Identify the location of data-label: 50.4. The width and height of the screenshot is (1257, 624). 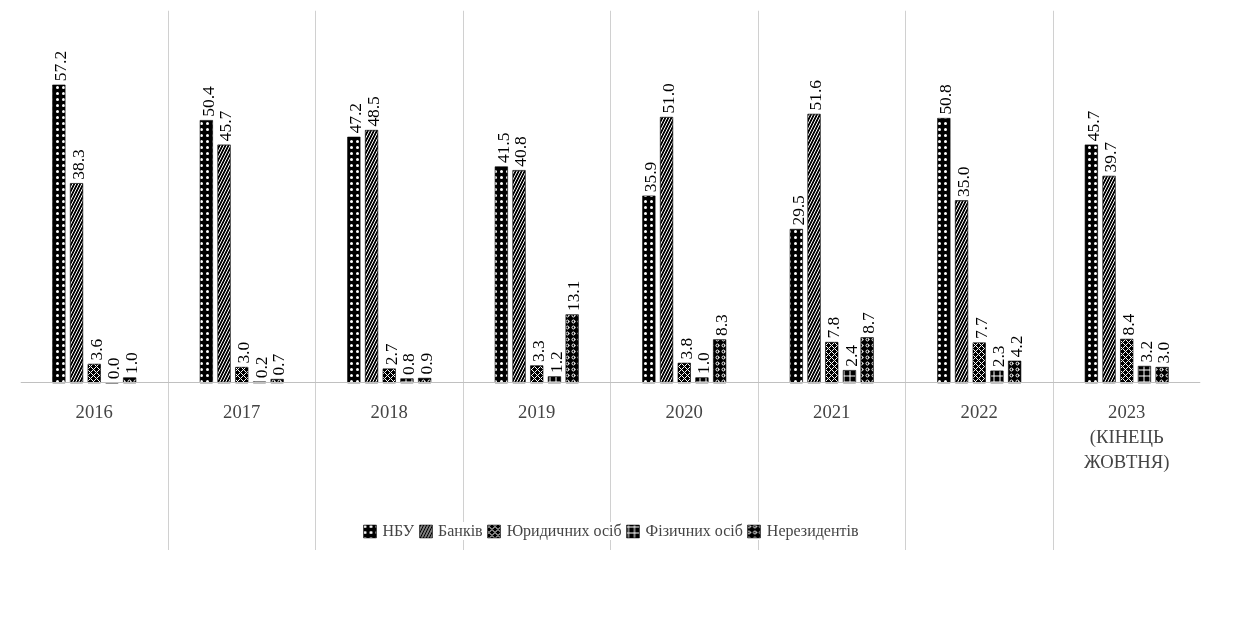
(208, 101).